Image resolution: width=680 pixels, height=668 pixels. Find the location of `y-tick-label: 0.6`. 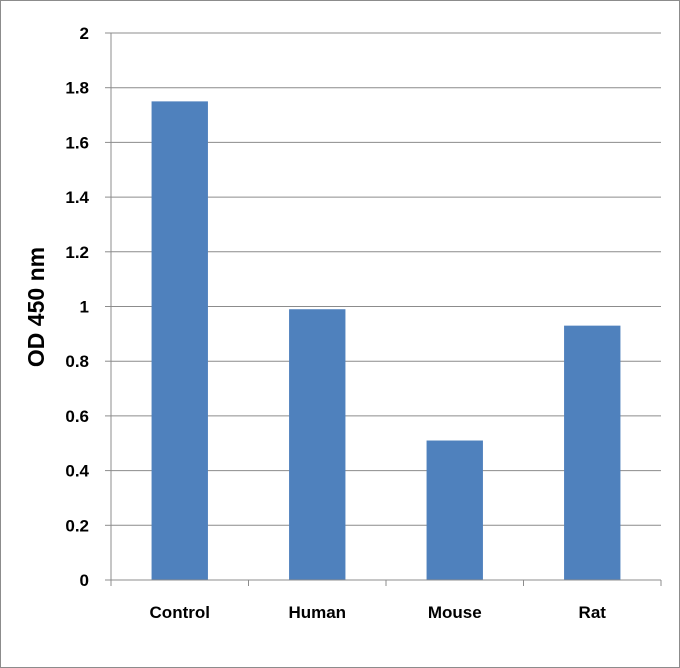

y-tick-label: 0.6 is located at coordinates (77, 416).